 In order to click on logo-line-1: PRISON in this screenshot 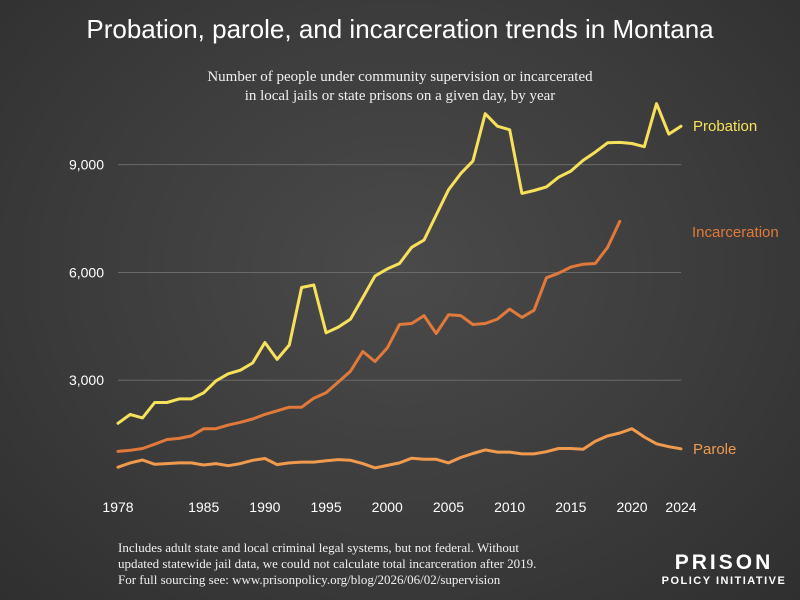, I will do `click(724, 562)`.